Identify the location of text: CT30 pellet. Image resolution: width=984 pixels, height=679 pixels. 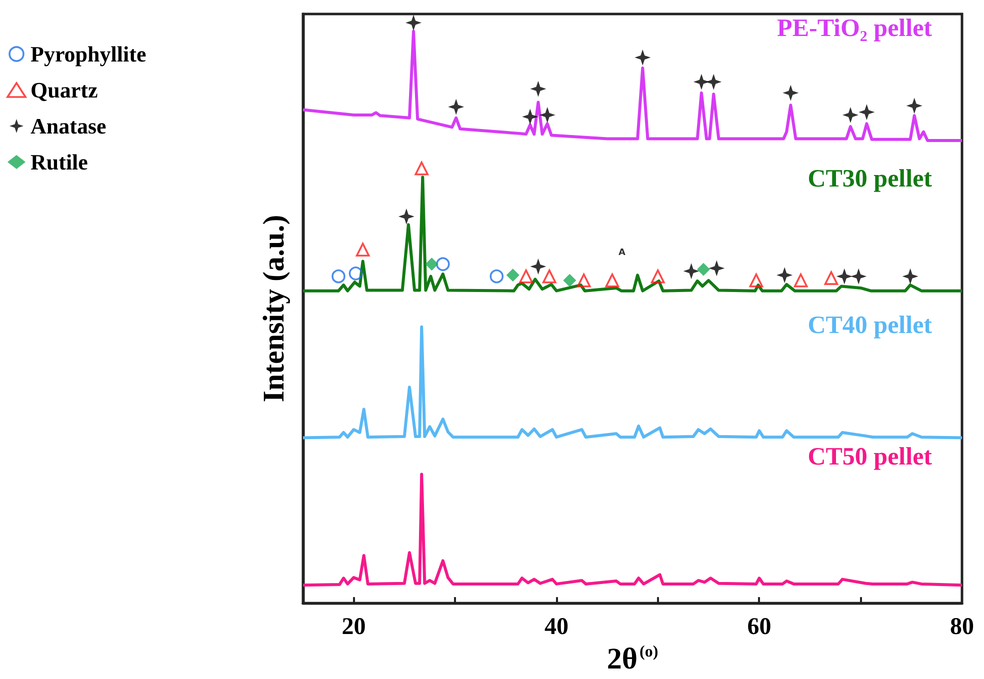
(870, 178).